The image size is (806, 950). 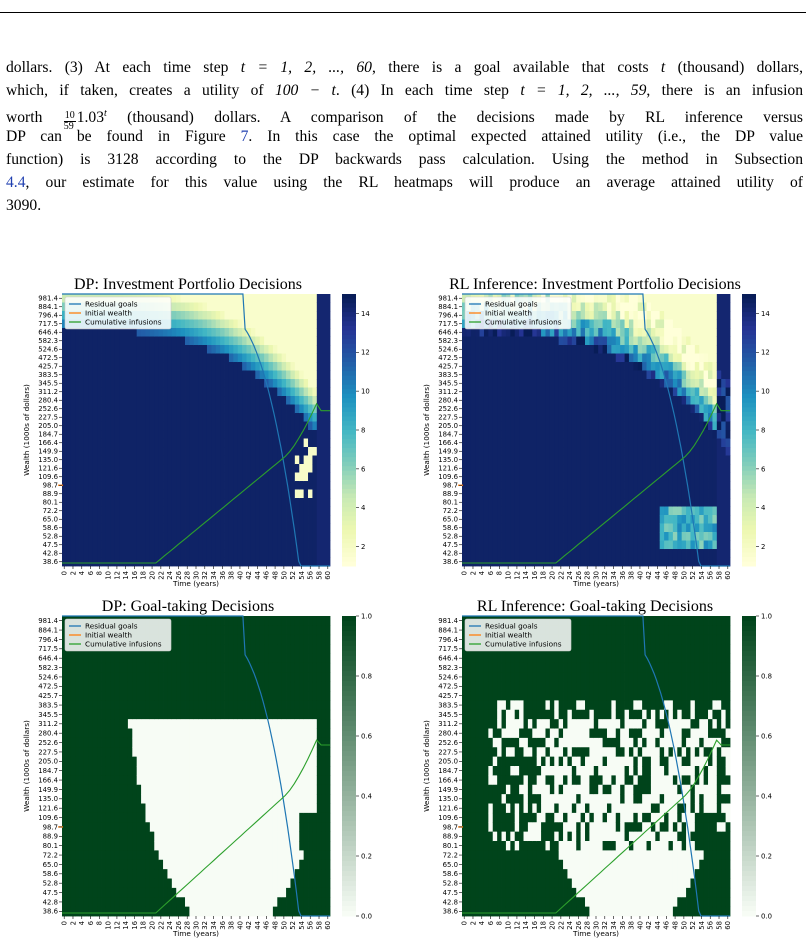 What do you see at coordinates (579, 575) in the screenshot?
I see `x-tick-label: 26` at bounding box center [579, 575].